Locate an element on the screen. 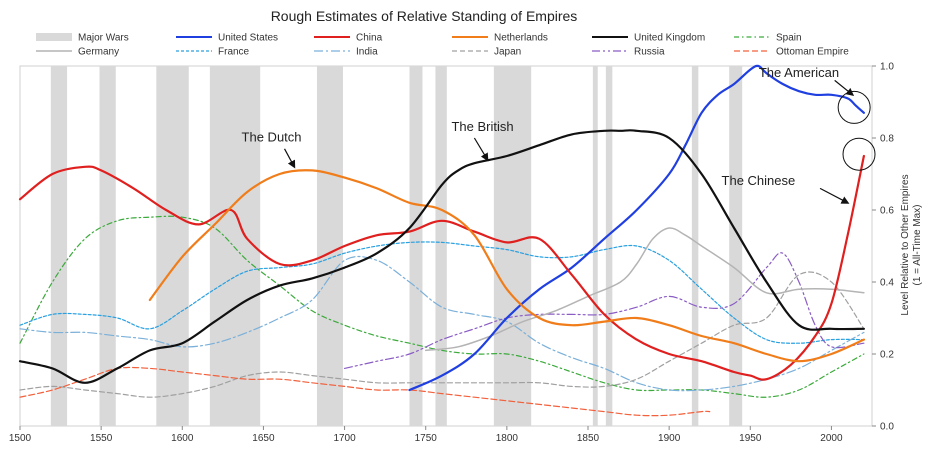 The width and height of the screenshot is (936, 466). y-tick-label: 0.6 is located at coordinates (887, 211).